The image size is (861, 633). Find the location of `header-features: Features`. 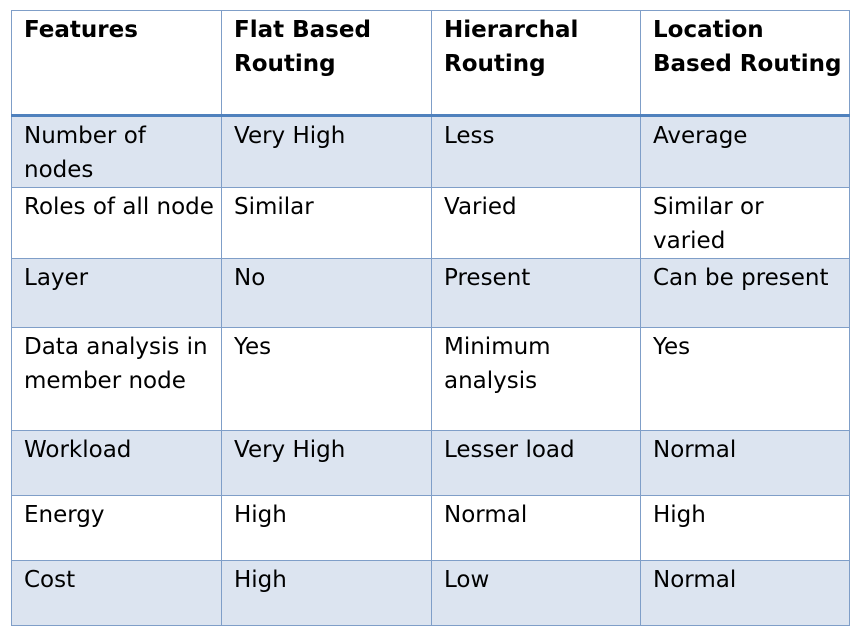

header-features: Features is located at coordinates (116, 63).